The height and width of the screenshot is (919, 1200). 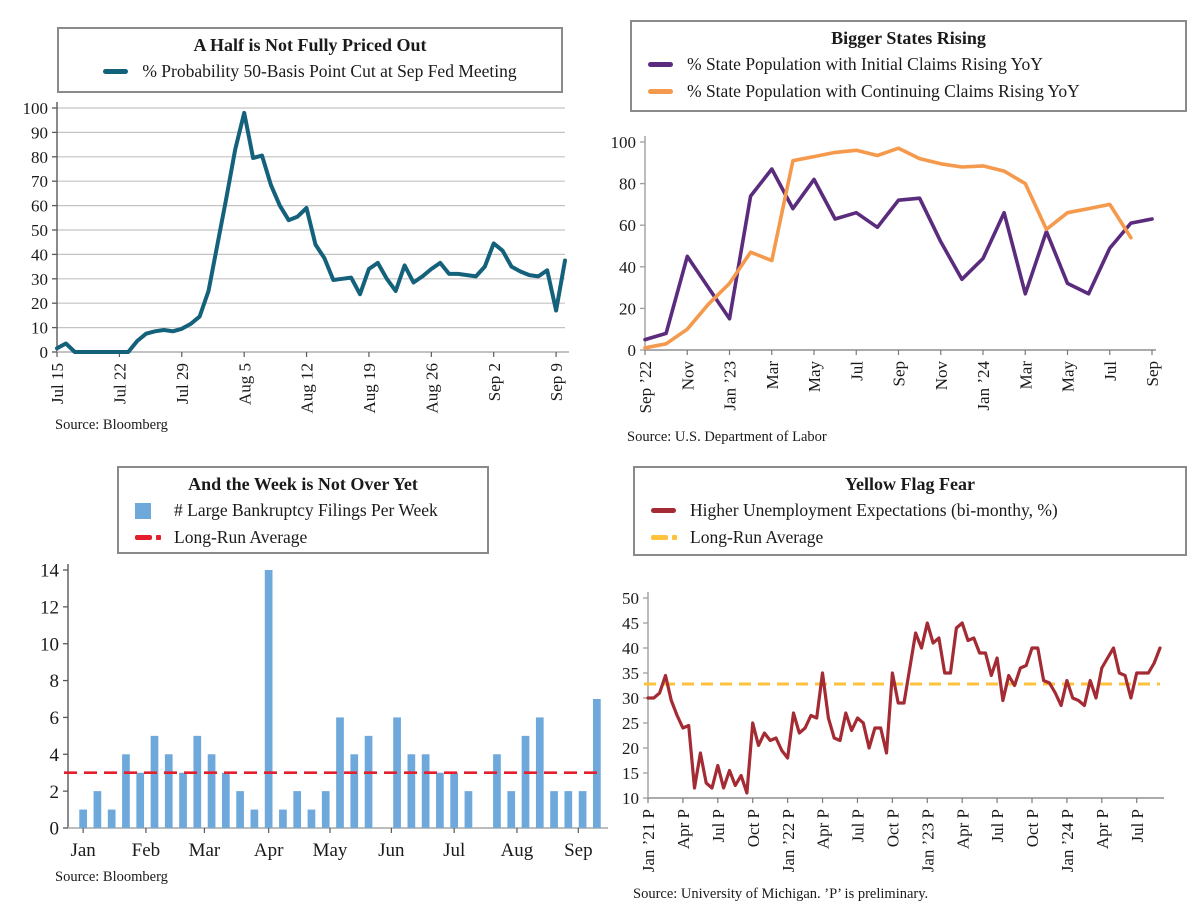 I want to click on x-tick-label: Sep ’22, so click(x=645, y=387).